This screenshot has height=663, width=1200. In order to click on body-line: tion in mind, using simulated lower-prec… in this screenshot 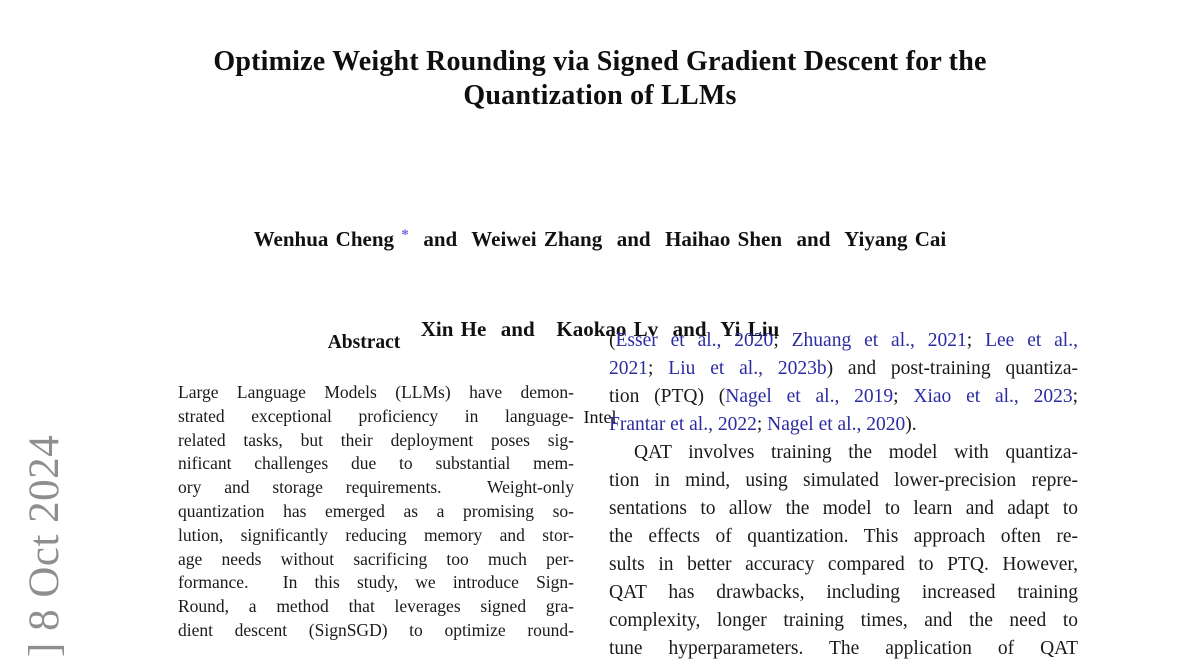, I will do `click(843, 480)`.